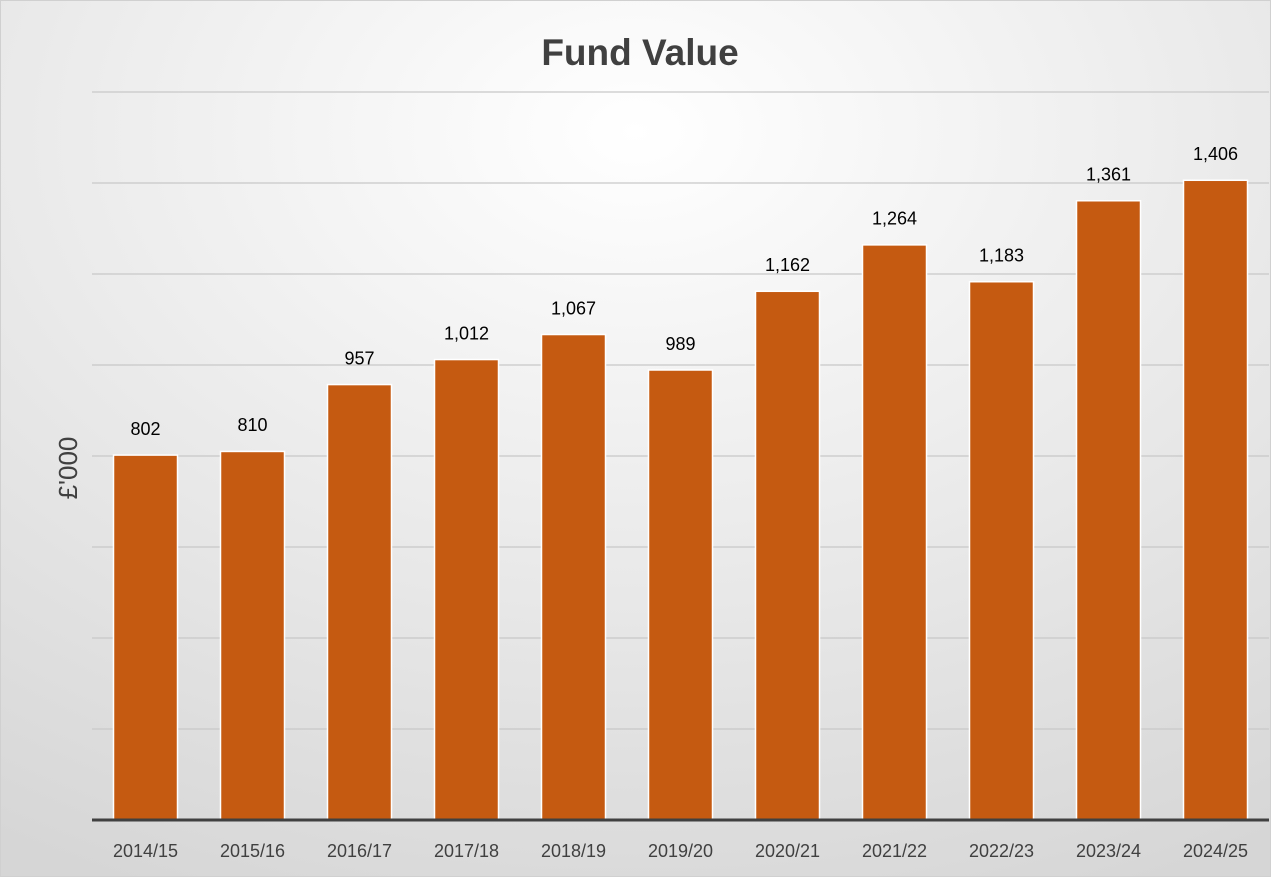 The width and height of the screenshot is (1271, 877). What do you see at coordinates (359, 851) in the screenshot?
I see `x-tick-label: 2016/17` at bounding box center [359, 851].